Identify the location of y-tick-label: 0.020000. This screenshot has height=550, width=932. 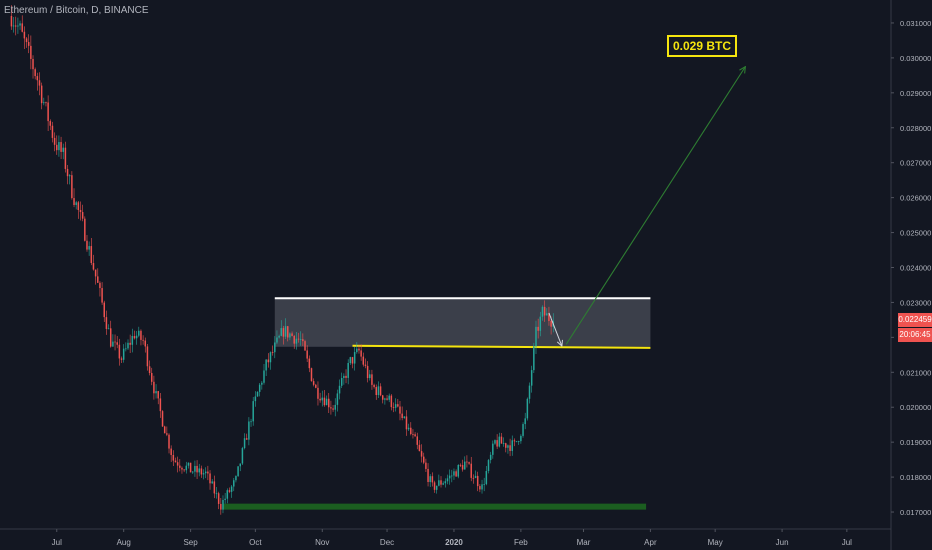
(915, 407).